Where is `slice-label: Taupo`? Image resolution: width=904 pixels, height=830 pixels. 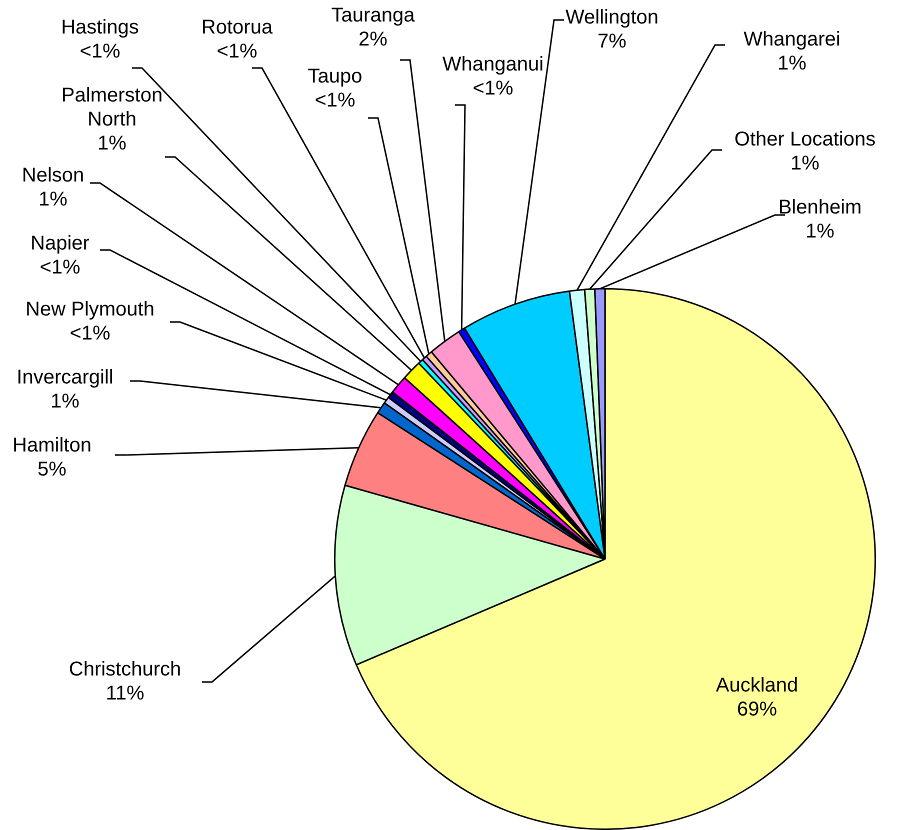 slice-label: Taupo is located at coordinates (335, 77).